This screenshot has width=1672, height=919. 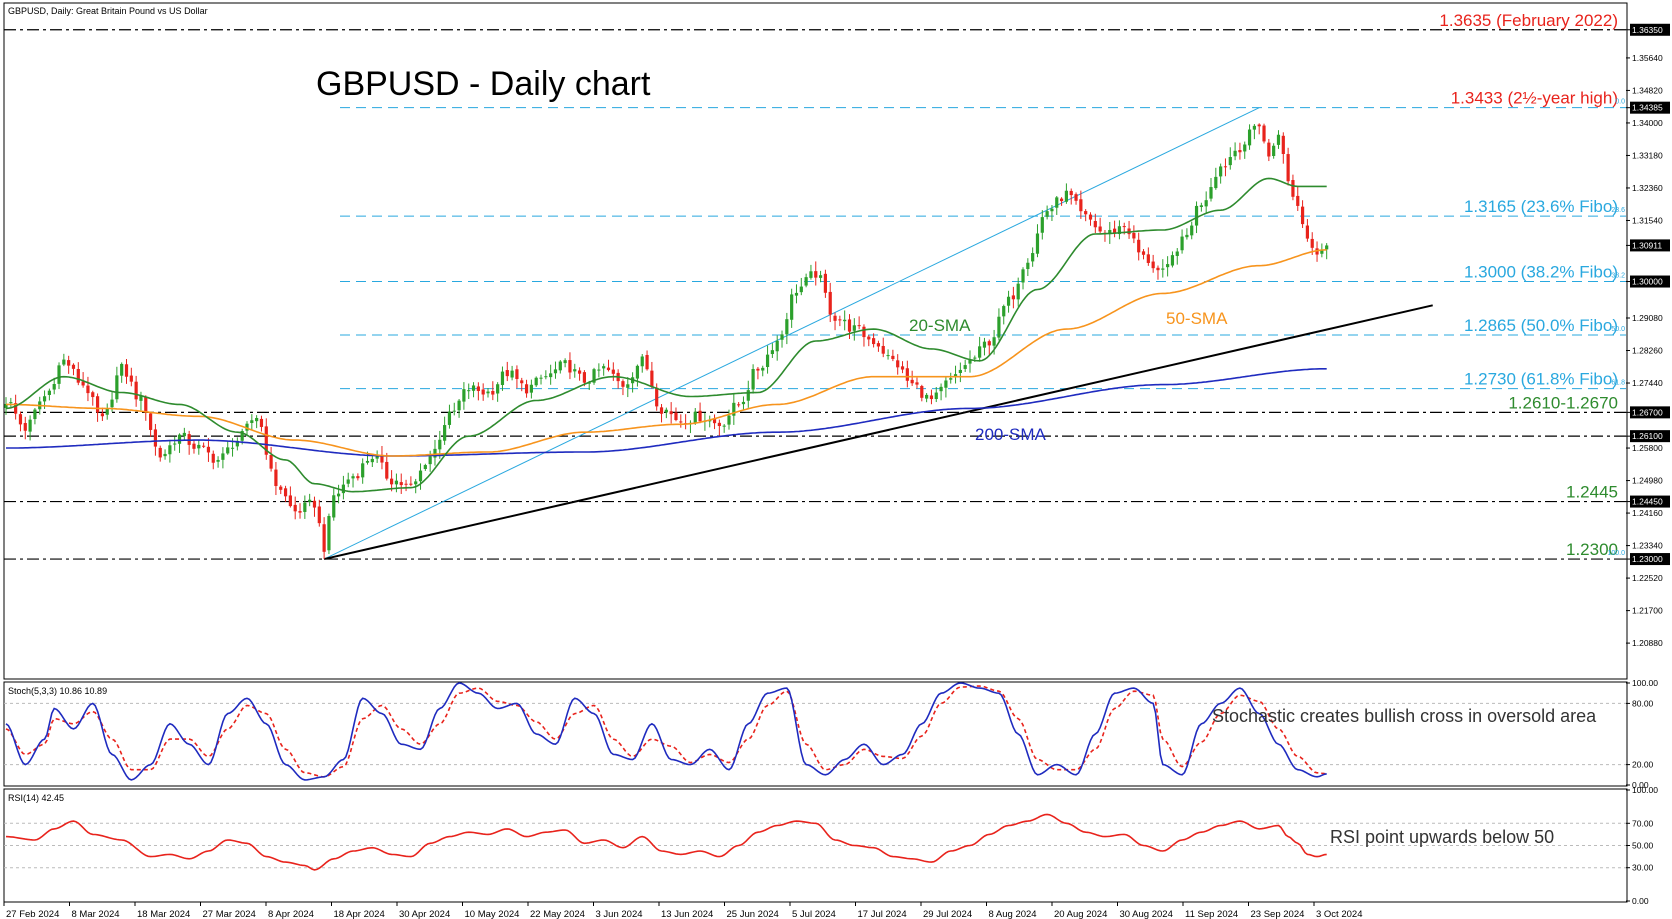 I want to click on date-label-14: 29 Jul 2024, so click(x=947, y=914).